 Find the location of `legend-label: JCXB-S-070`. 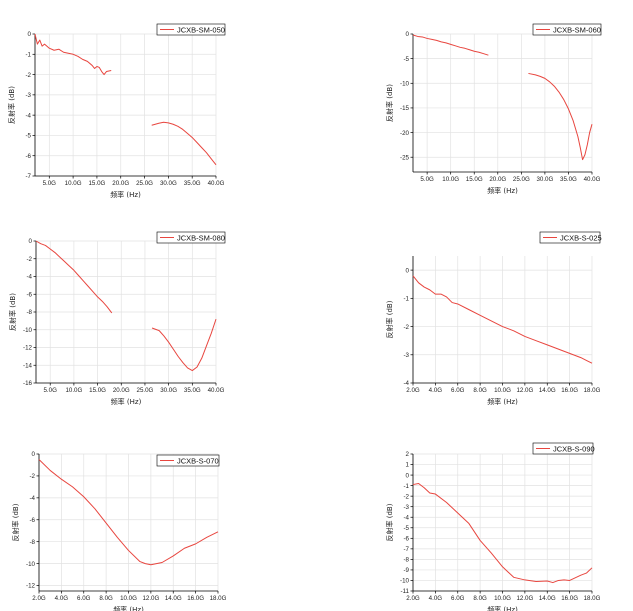

legend-label: JCXB-S-070 is located at coordinates (198, 460).